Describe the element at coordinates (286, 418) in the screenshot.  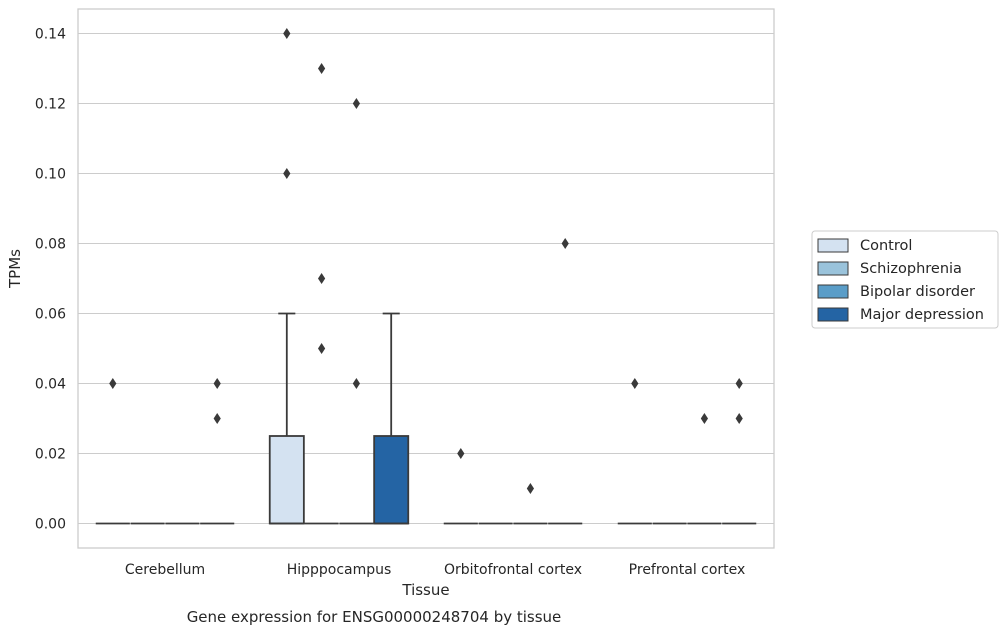
I see `box-control` at that location.